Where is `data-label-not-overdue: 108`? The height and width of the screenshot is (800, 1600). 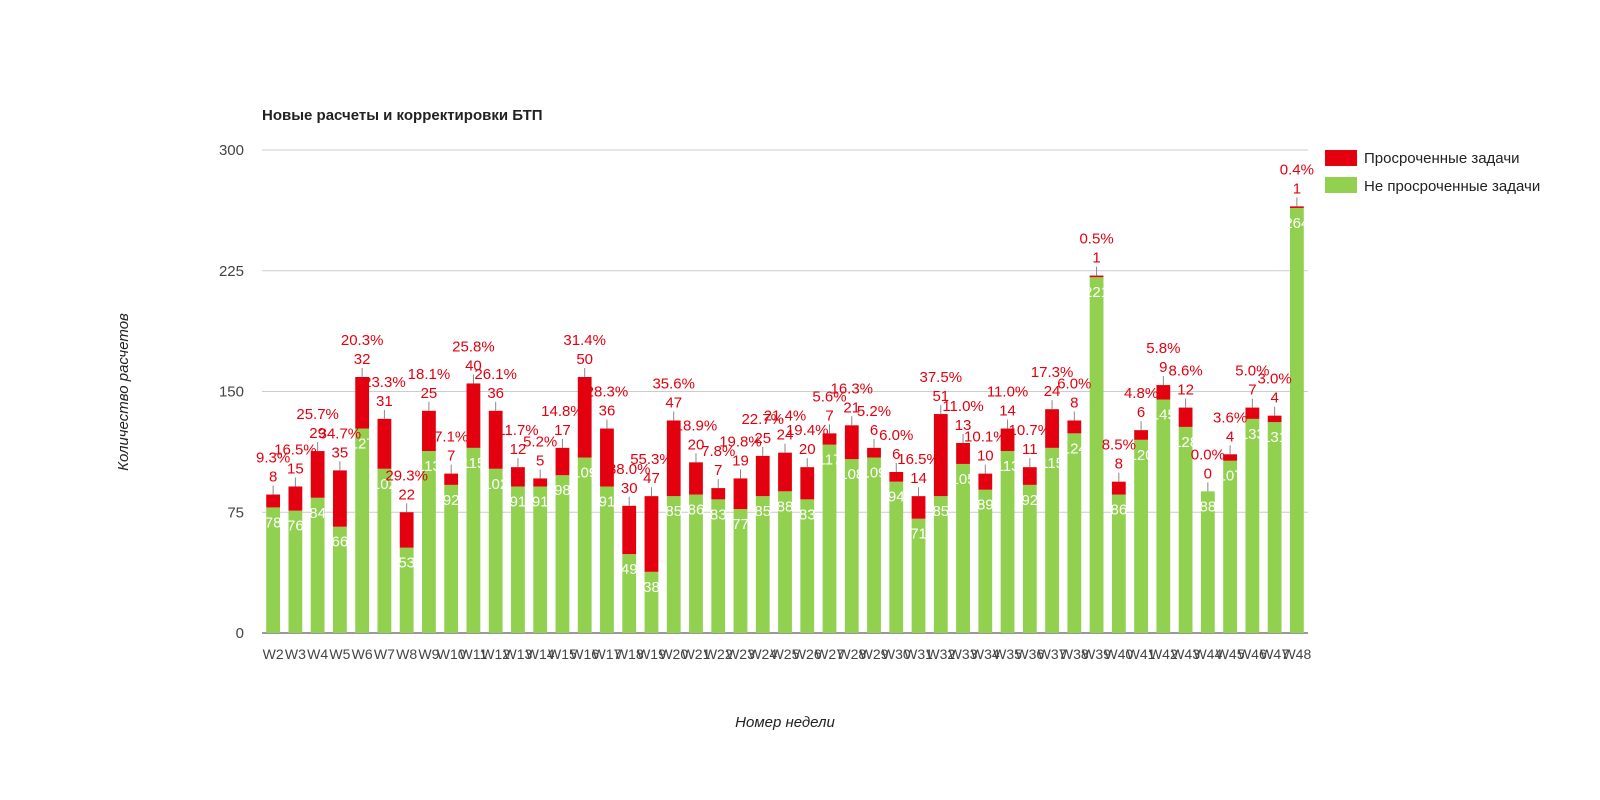
data-label-not-overdue: 108 is located at coordinates (851, 474).